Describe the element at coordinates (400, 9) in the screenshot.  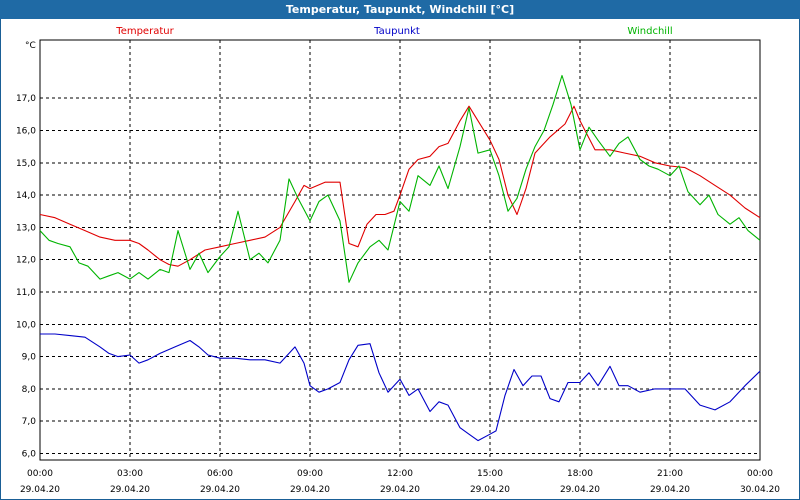
I see `chart-title: Temperatur, Taupunkt, Windchill [°C]` at that location.